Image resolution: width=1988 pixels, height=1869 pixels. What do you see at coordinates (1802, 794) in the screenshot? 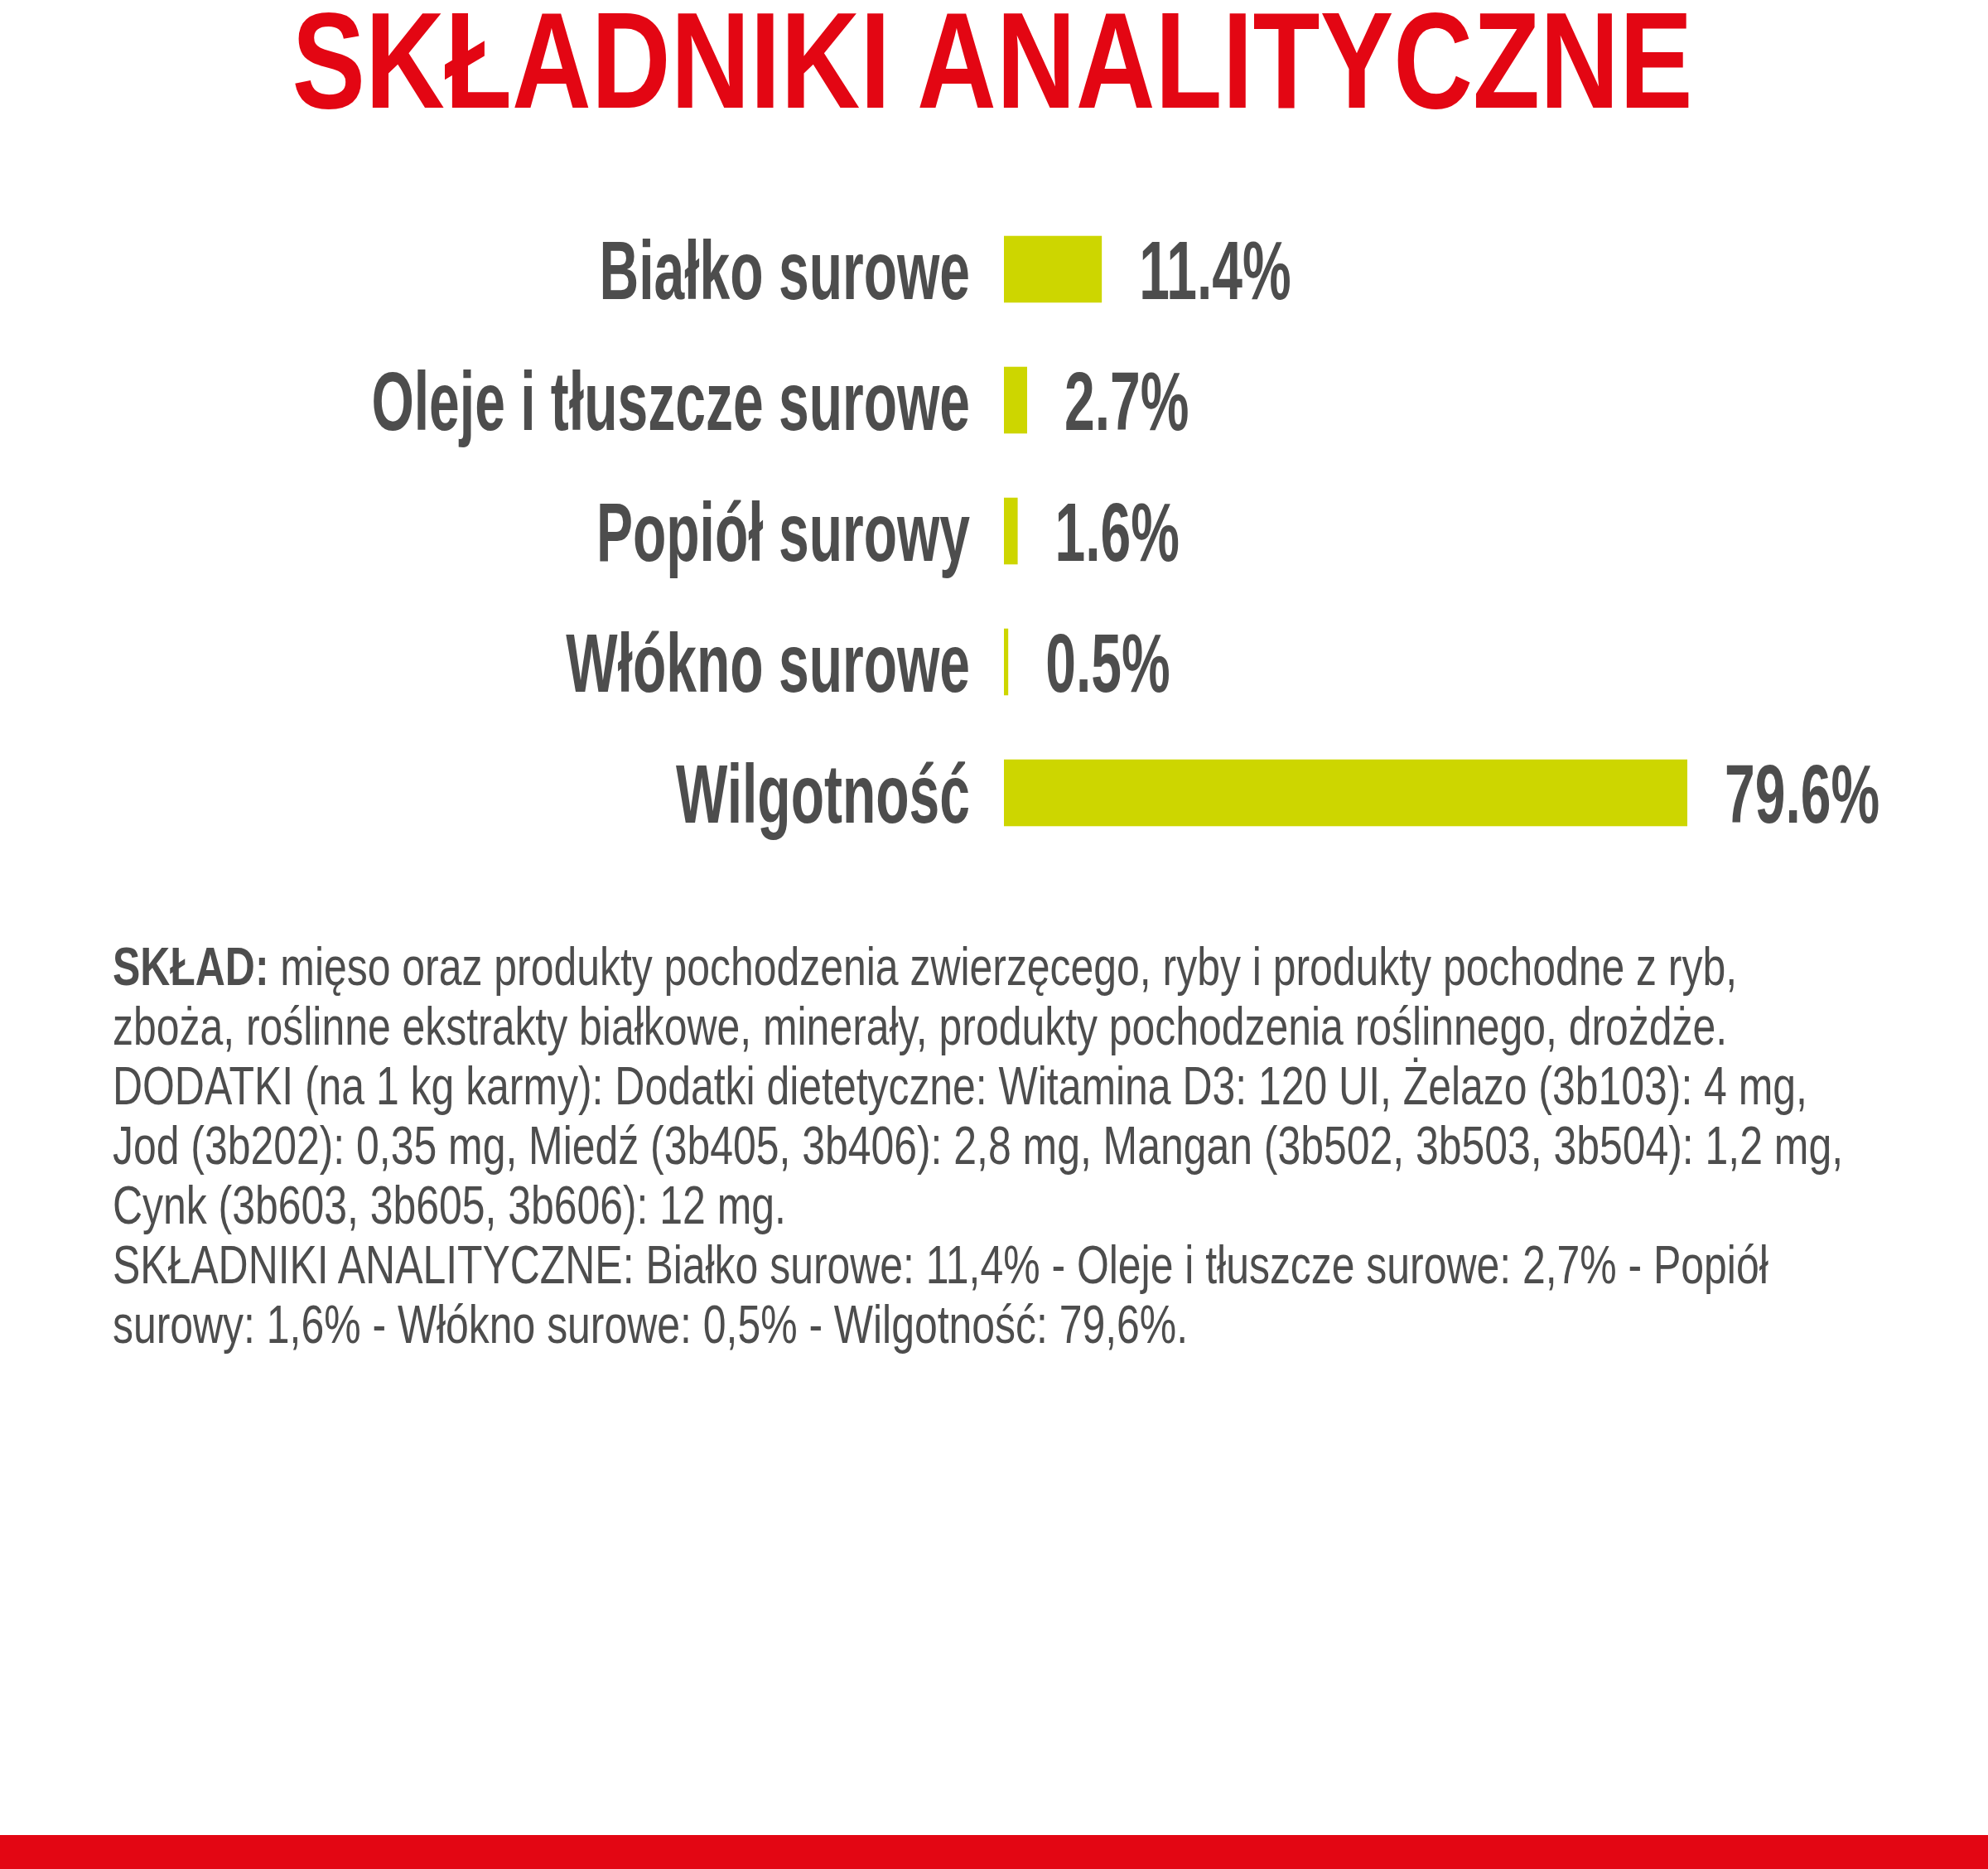
I see `data-label: 79.6%` at bounding box center [1802, 794].